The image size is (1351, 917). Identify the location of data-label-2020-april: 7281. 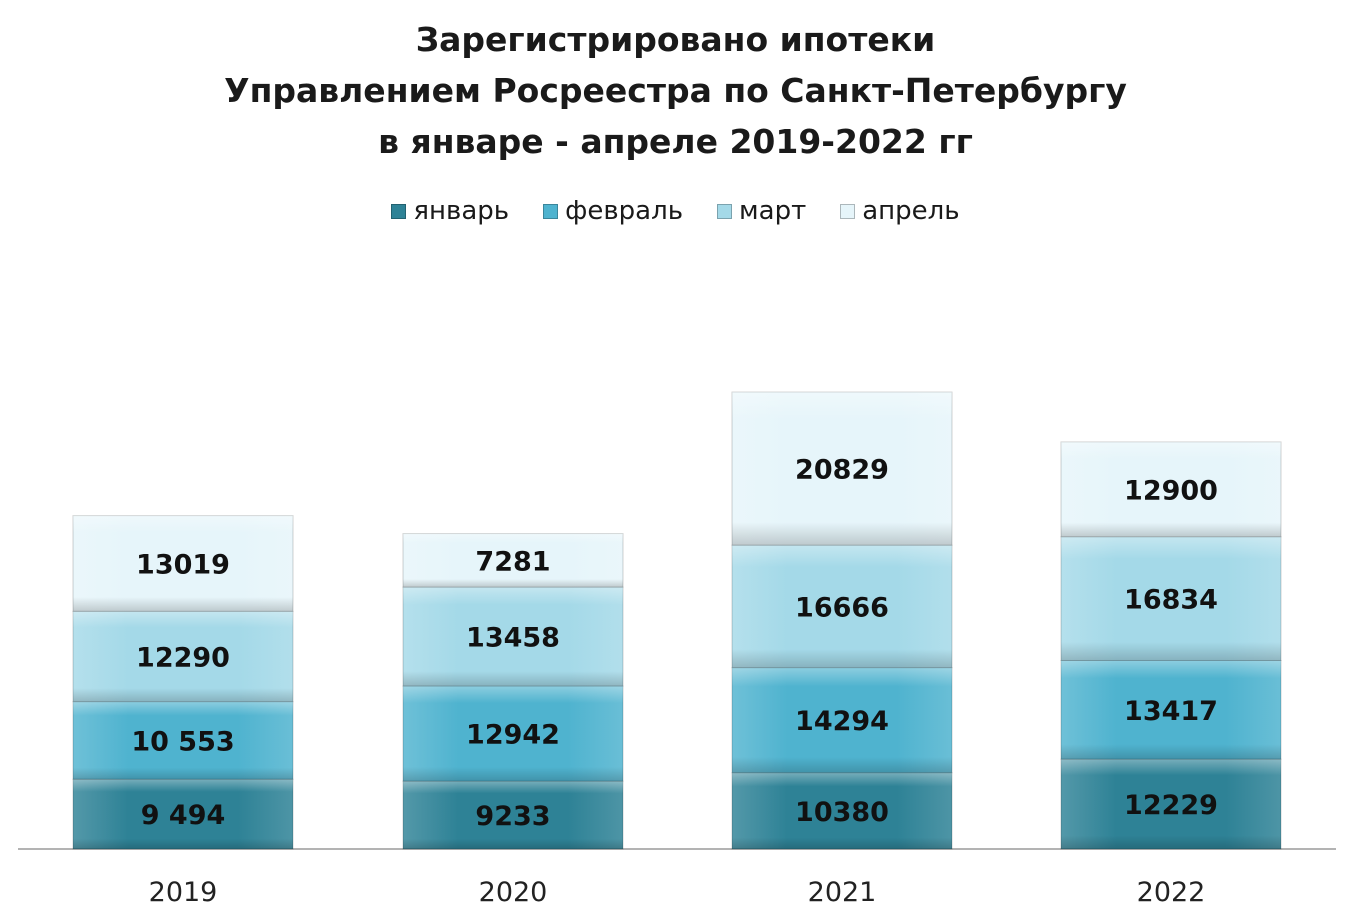
(512, 561).